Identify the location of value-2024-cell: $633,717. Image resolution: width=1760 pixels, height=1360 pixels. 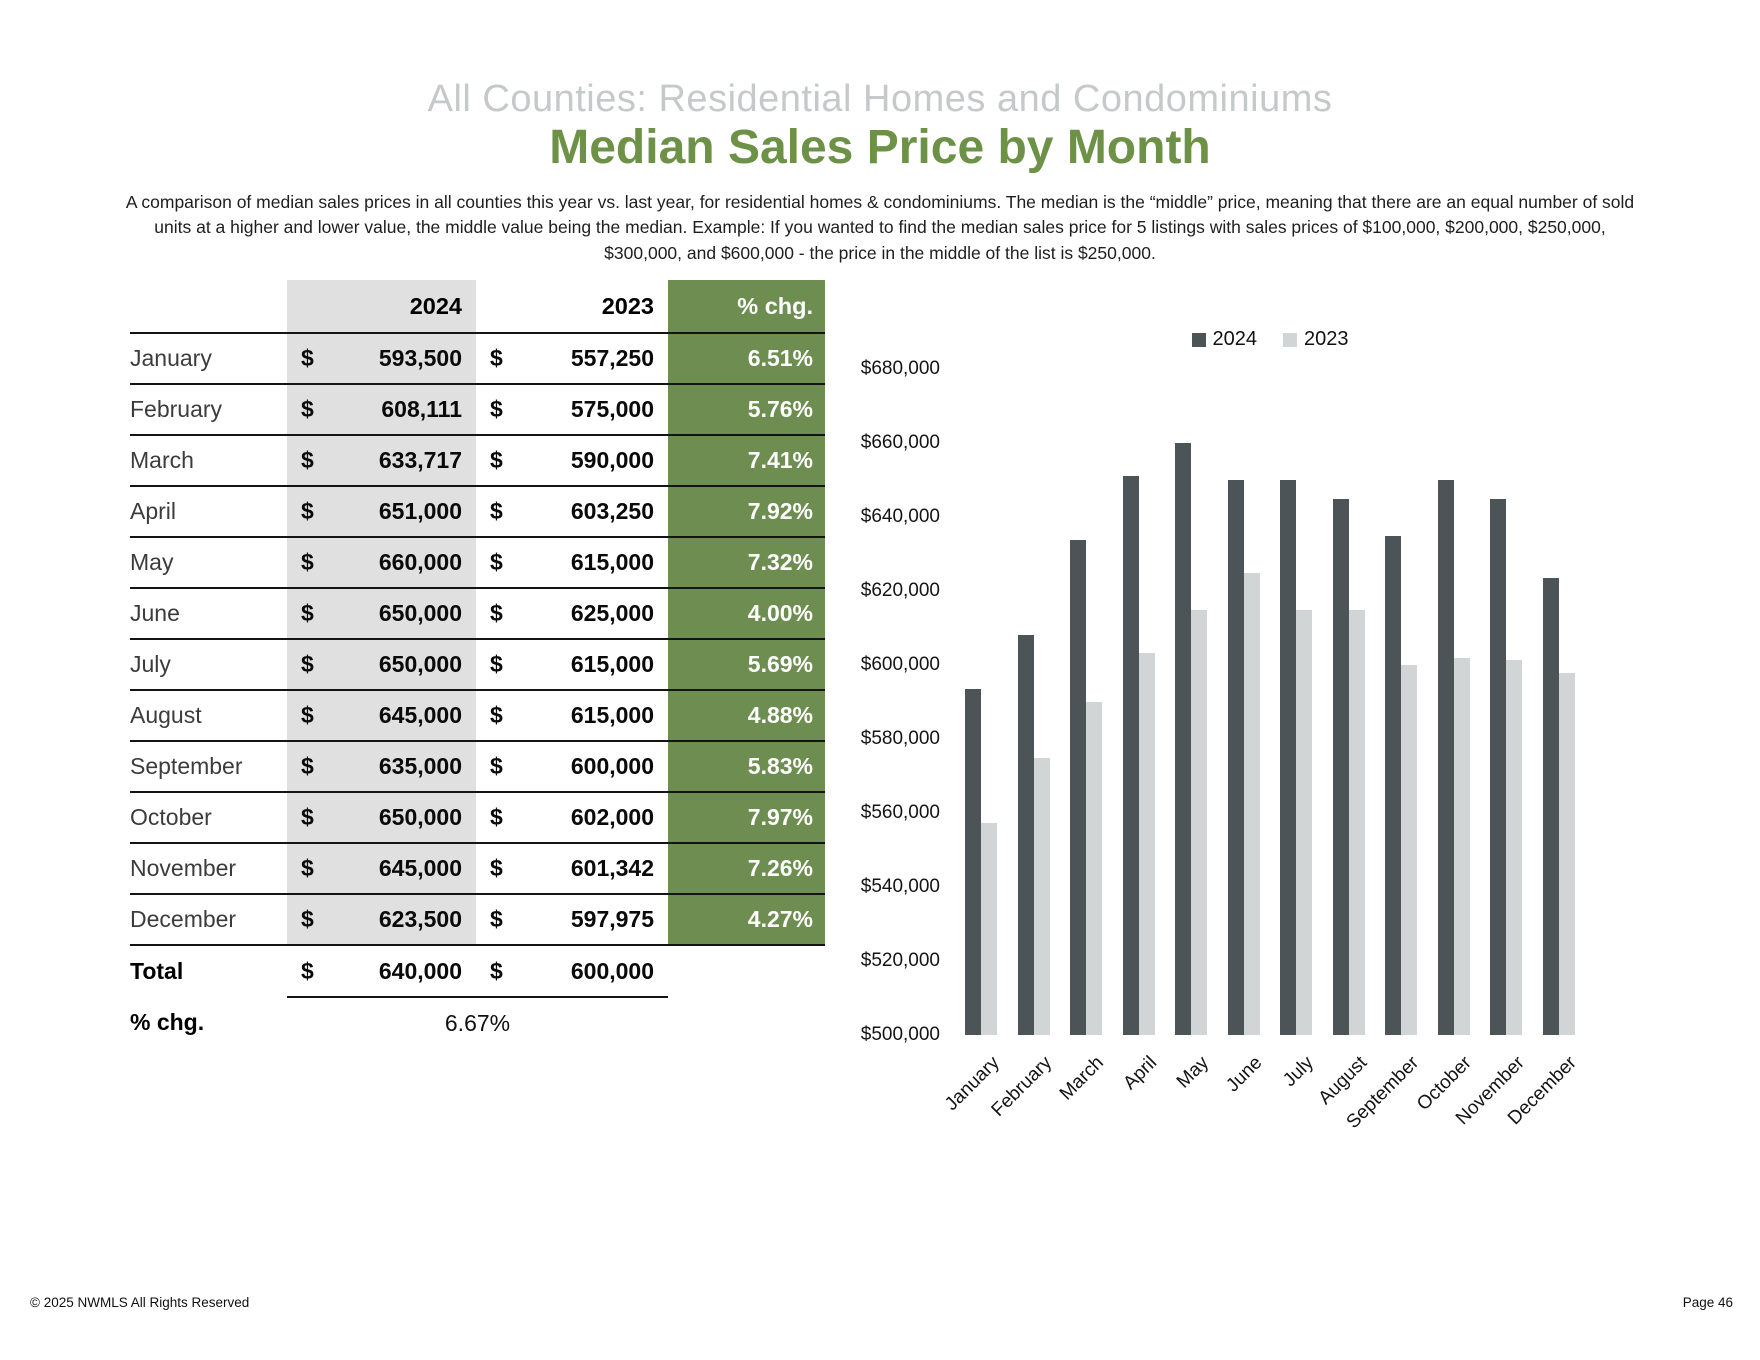
(381, 460).